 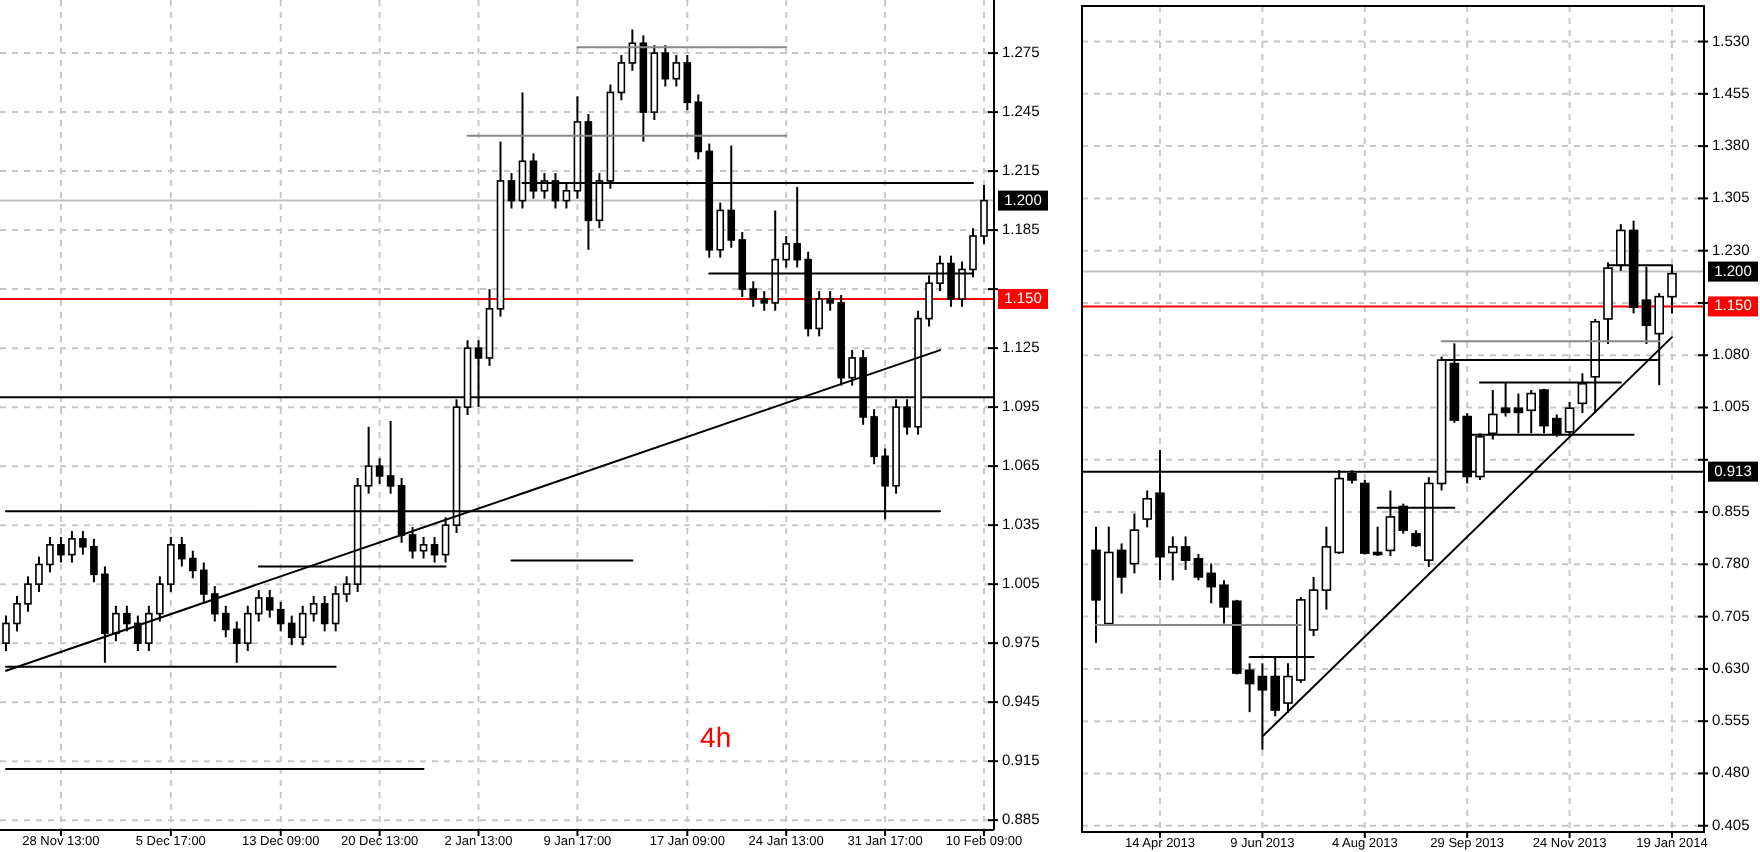 I want to click on annotation: 4h, so click(x=716, y=737).